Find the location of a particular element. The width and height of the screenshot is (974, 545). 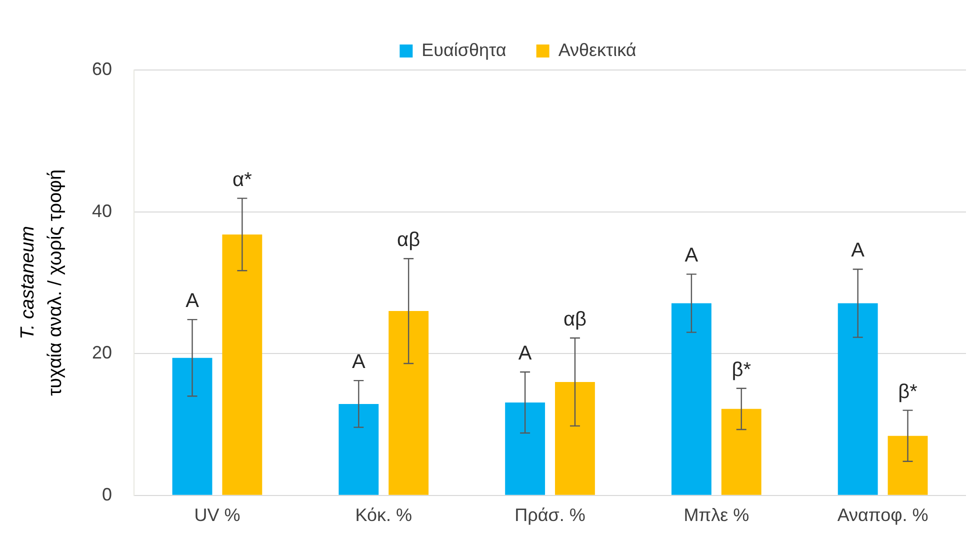

y-tick-label: 0 is located at coordinates (107, 494).